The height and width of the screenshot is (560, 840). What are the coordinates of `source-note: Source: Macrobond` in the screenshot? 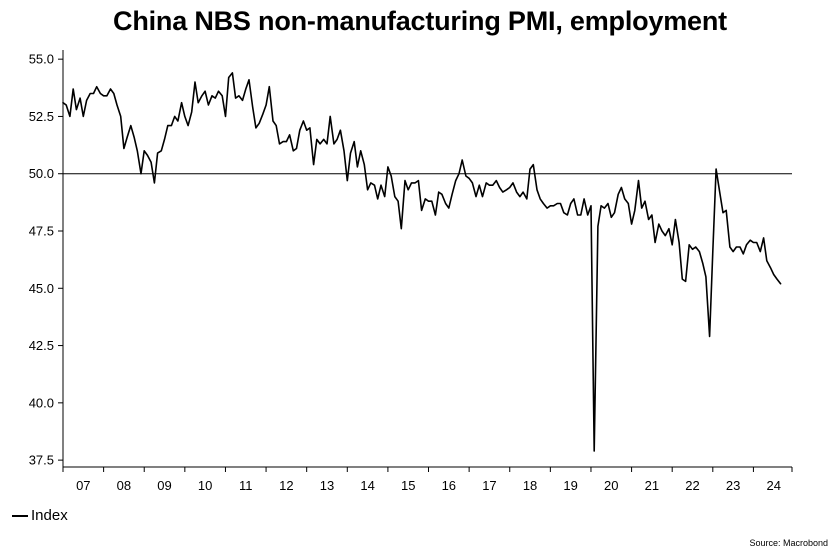 It's located at (788, 543).